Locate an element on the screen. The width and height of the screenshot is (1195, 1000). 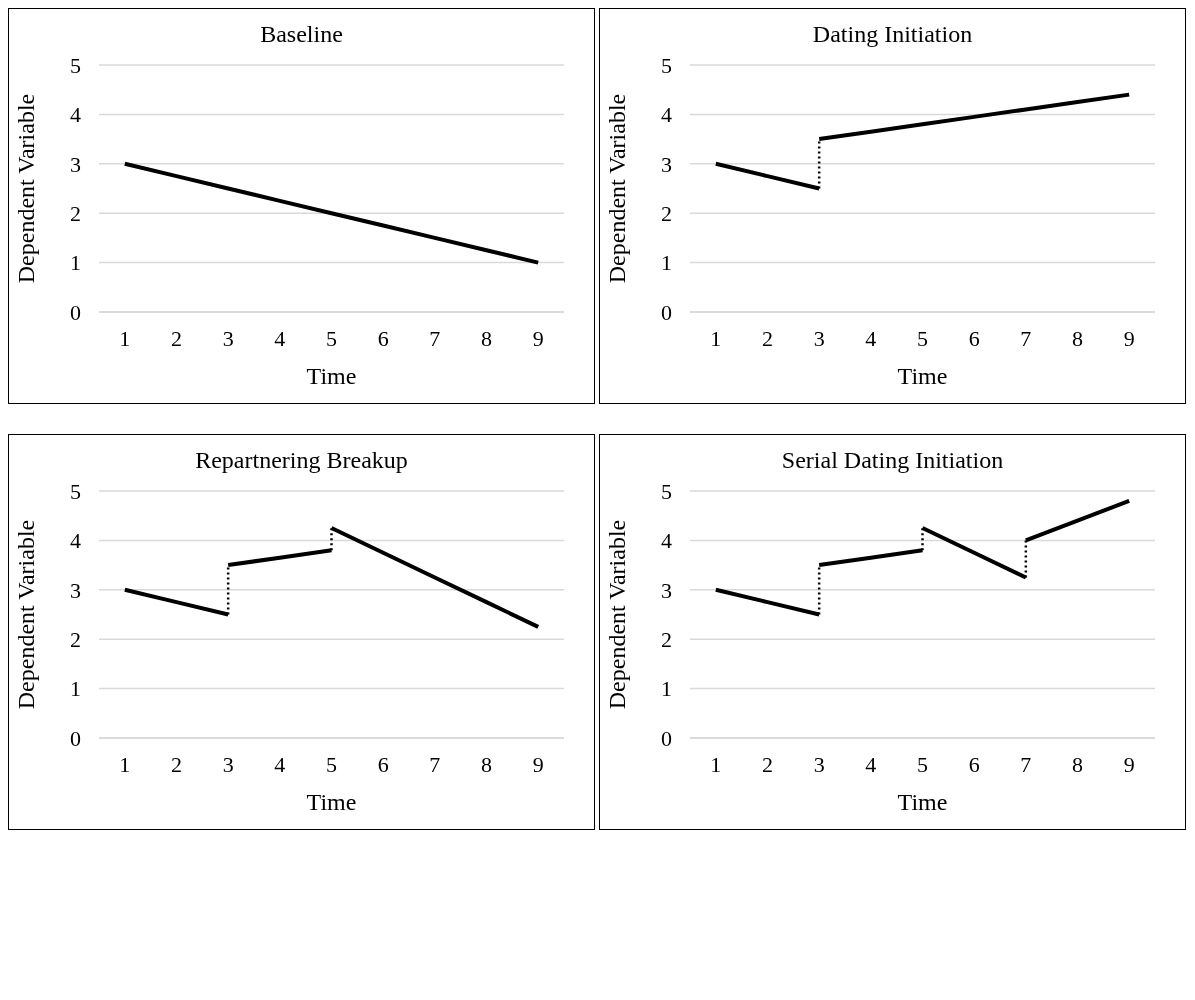
chart-title: Serial Dating Initiation is located at coordinates (892, 460).